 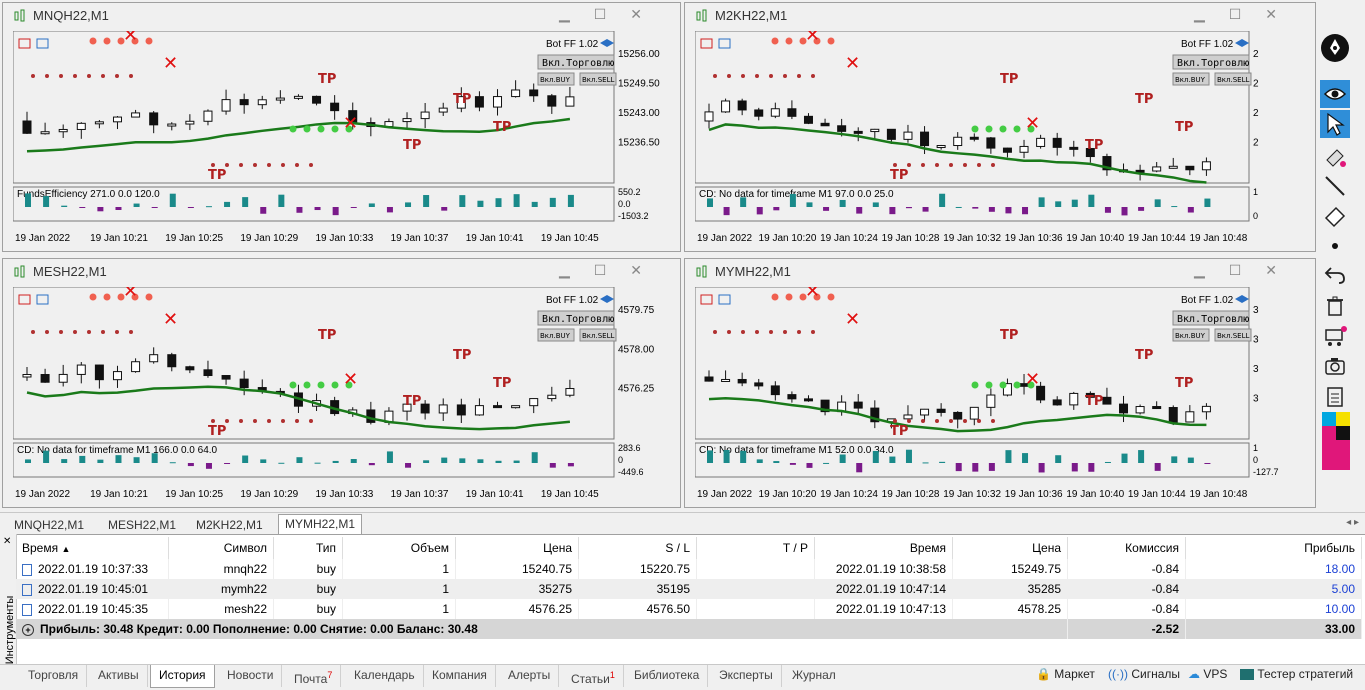 I want to click on tab-experts: Эксперты, so click(x=746, y=676).